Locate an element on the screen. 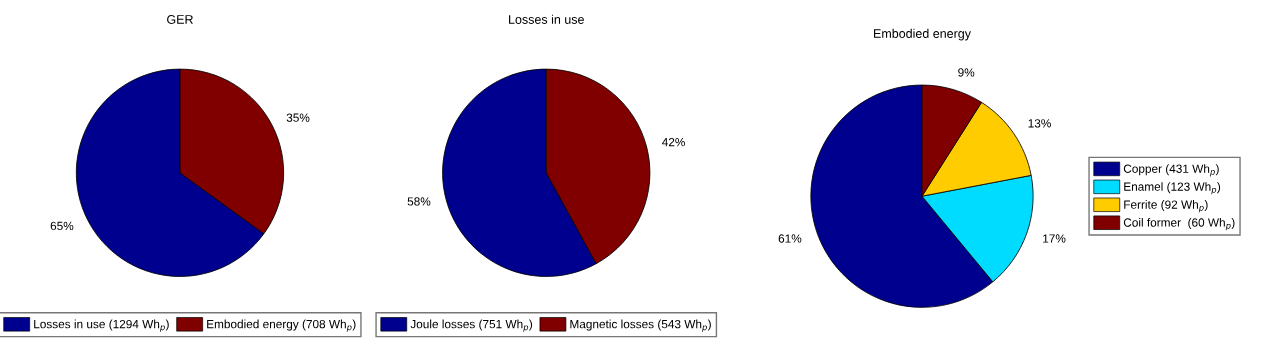  data-label: 58% is located at coordinates (419, 201).